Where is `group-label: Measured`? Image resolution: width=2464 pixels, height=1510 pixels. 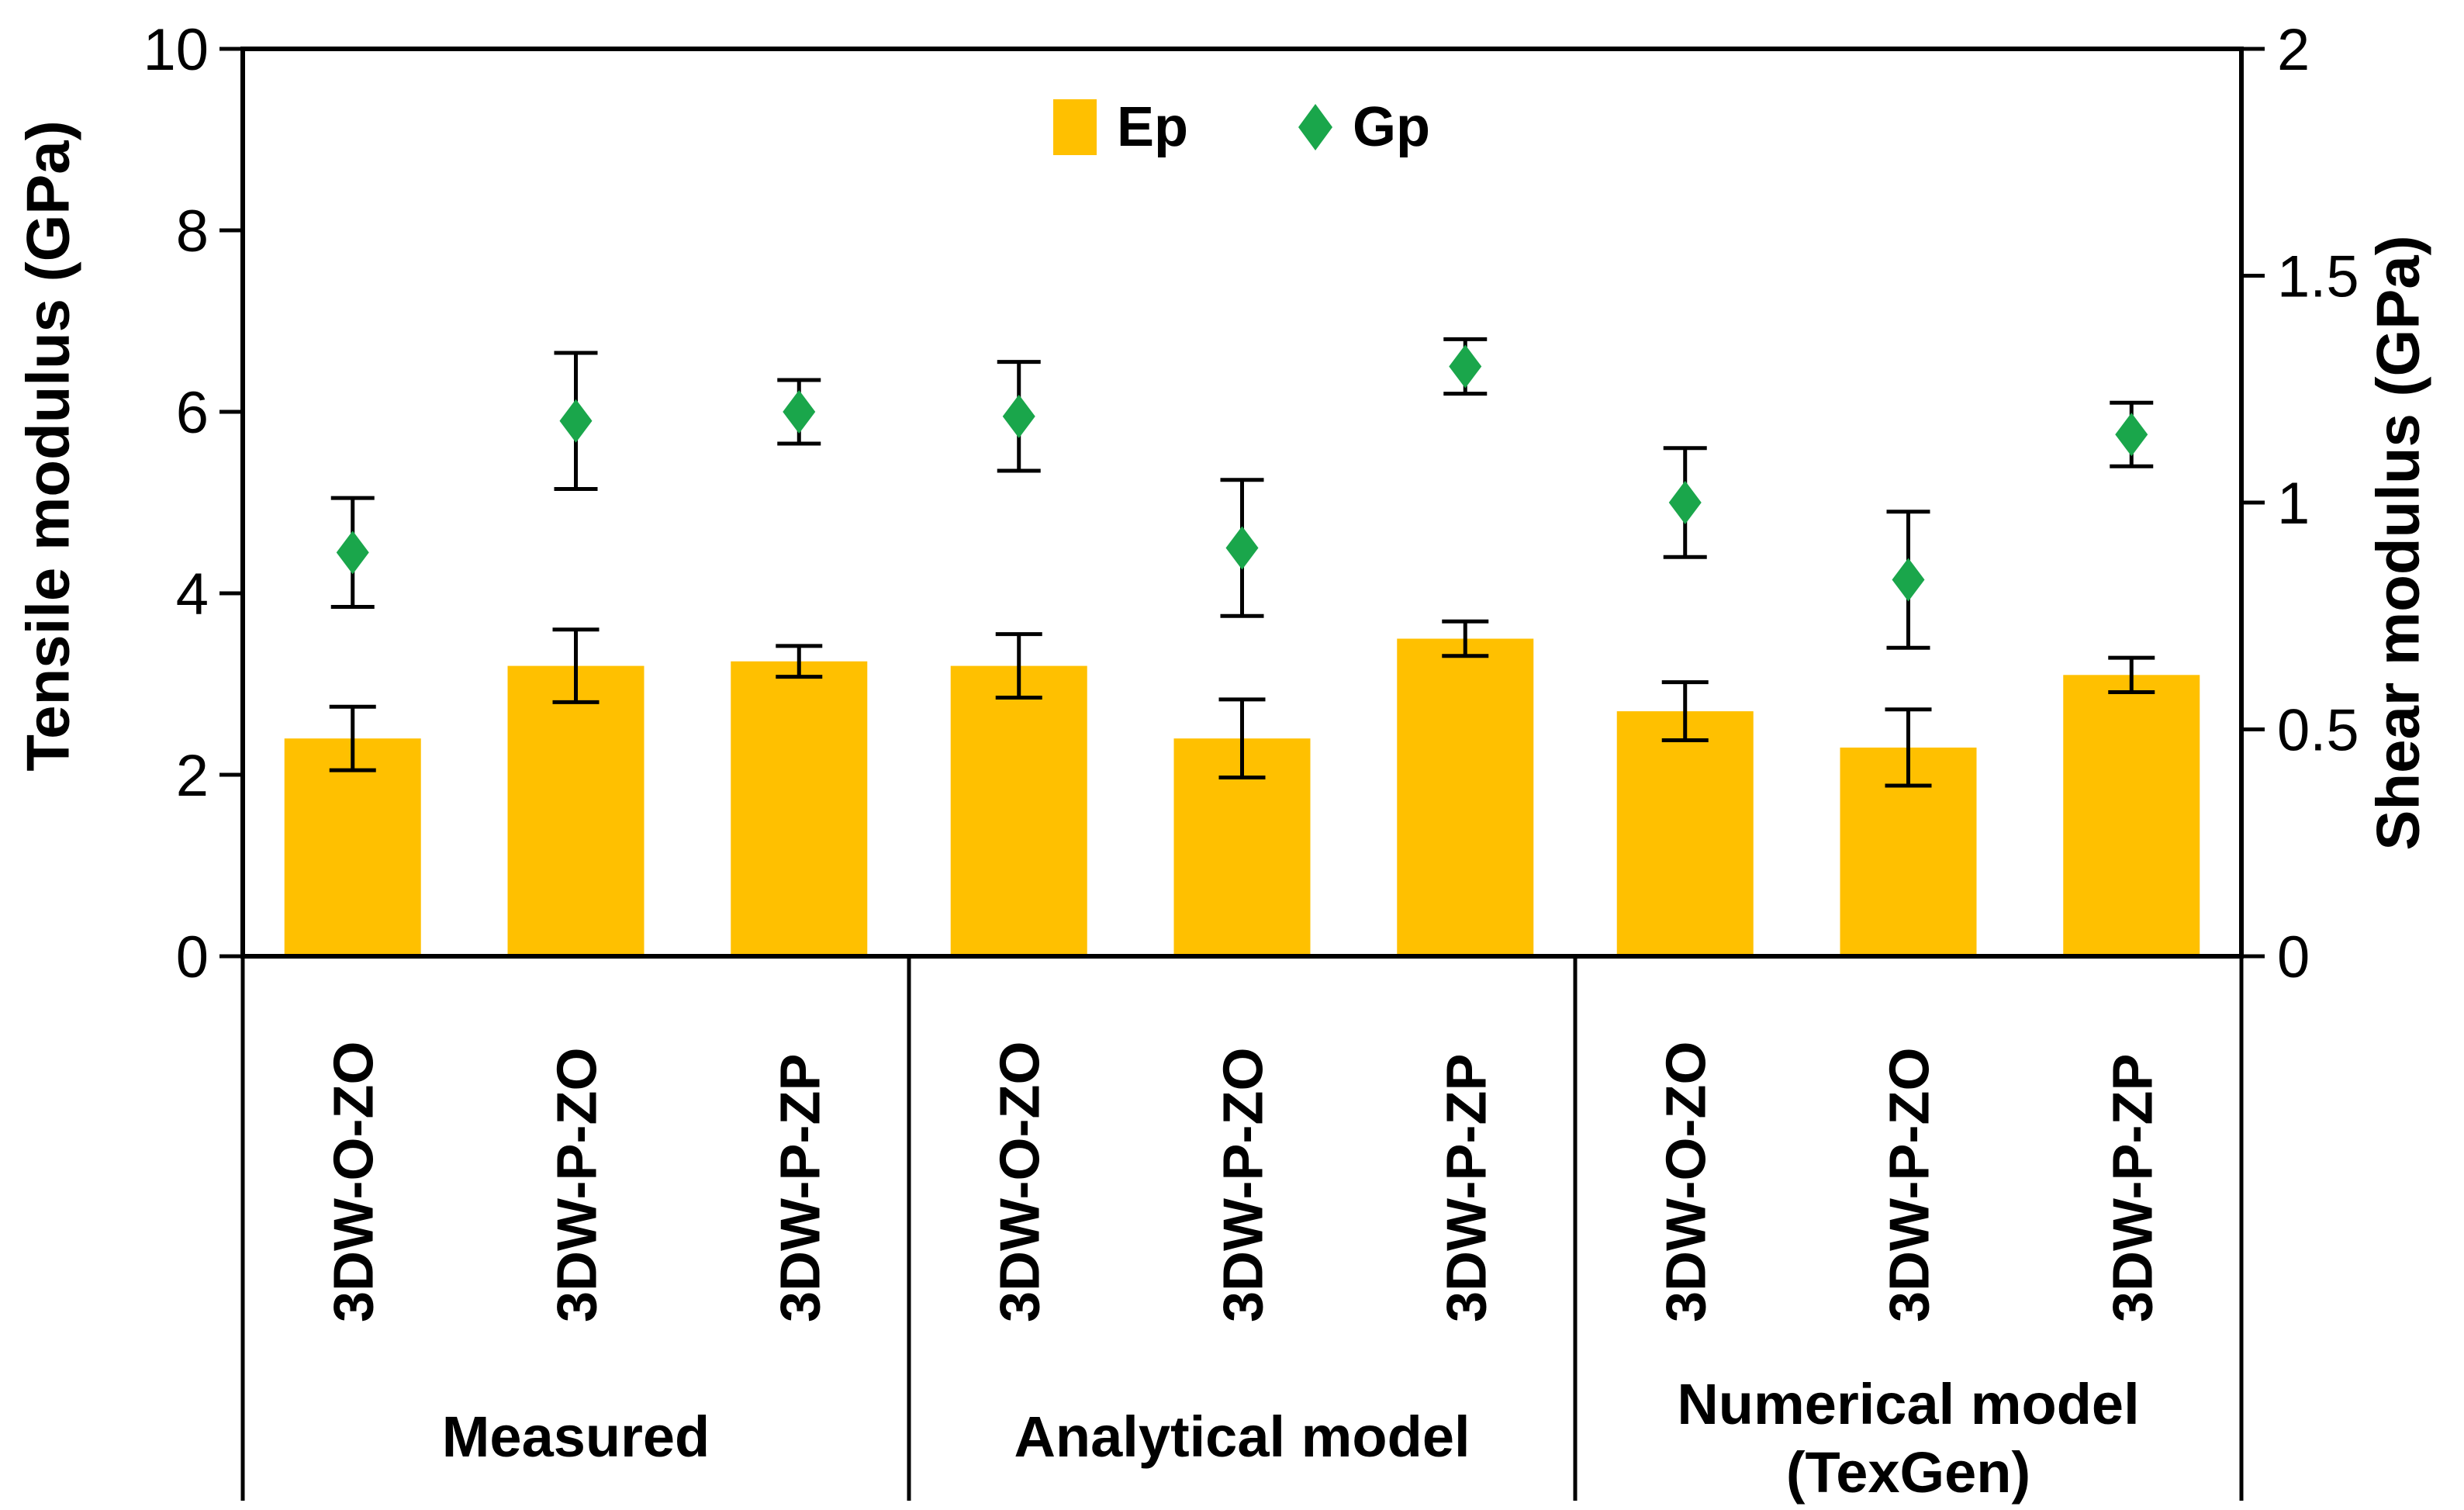 group-label: Measured is located at coordinates (576, 1437).